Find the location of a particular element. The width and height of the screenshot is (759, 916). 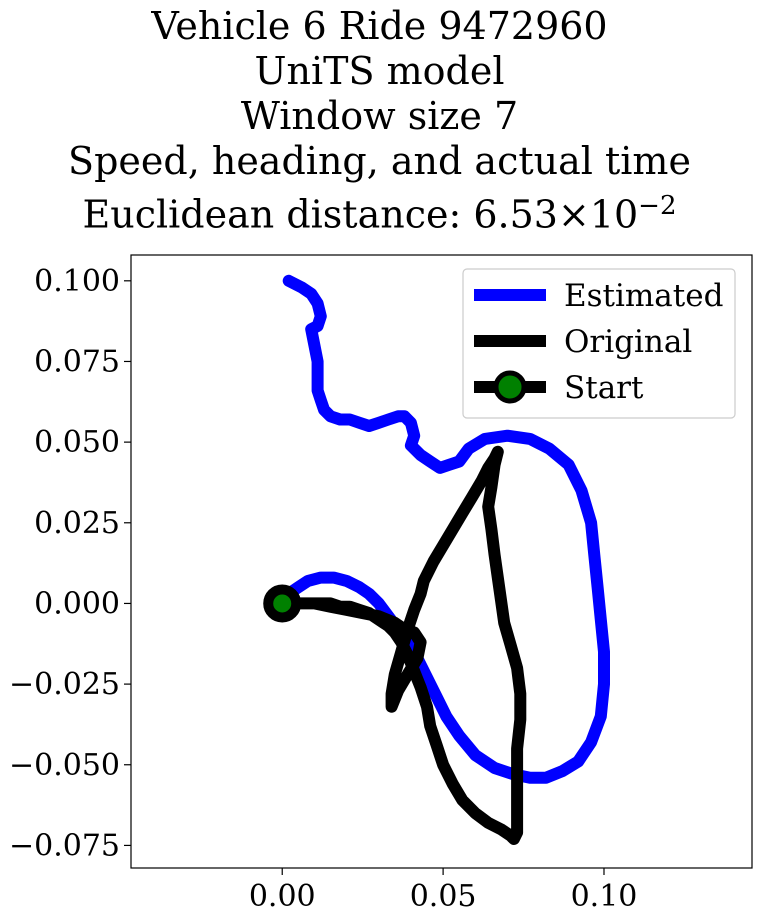

x-tick-label: 0.10 is located at coordinates (604, 896).